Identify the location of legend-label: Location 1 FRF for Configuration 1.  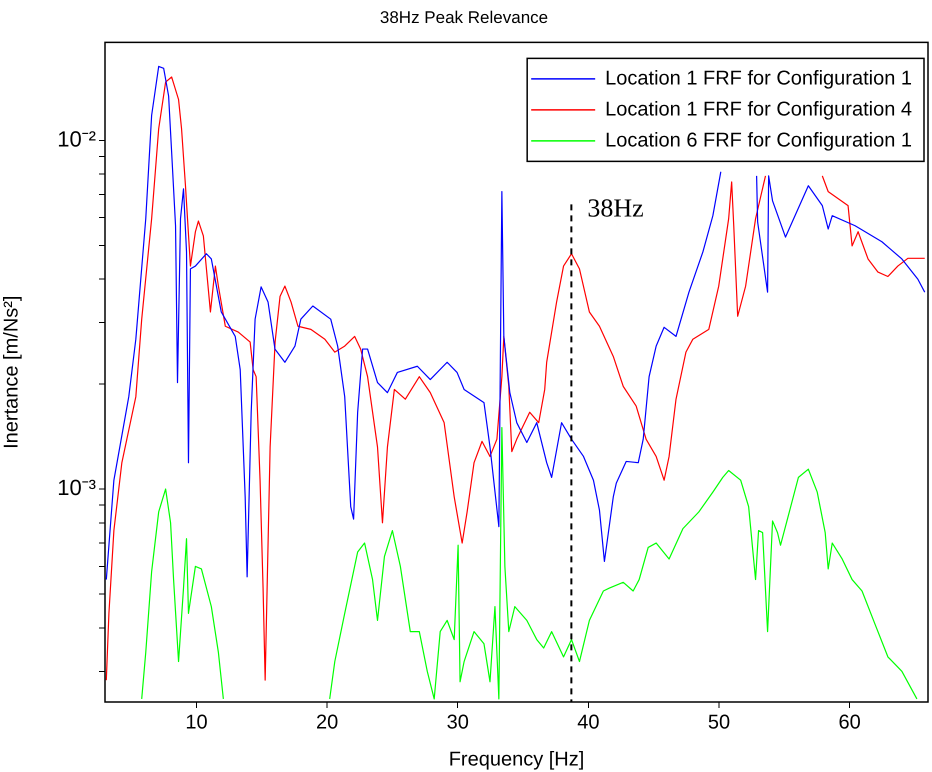
(758, 78).